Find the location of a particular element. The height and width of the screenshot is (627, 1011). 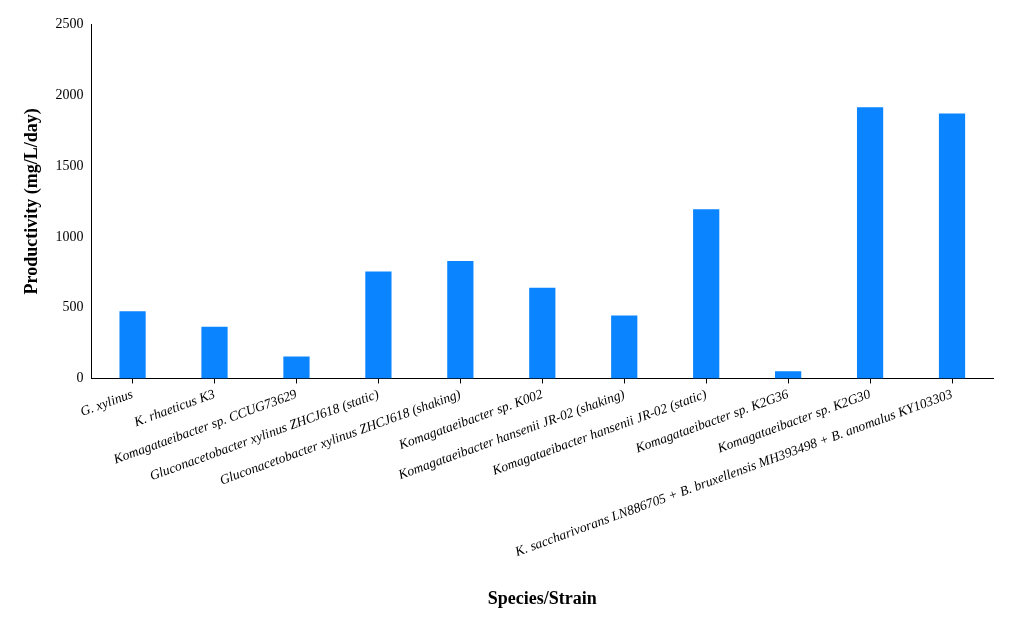

y-tick-label: 2000 is located at coordinates (69, 94).